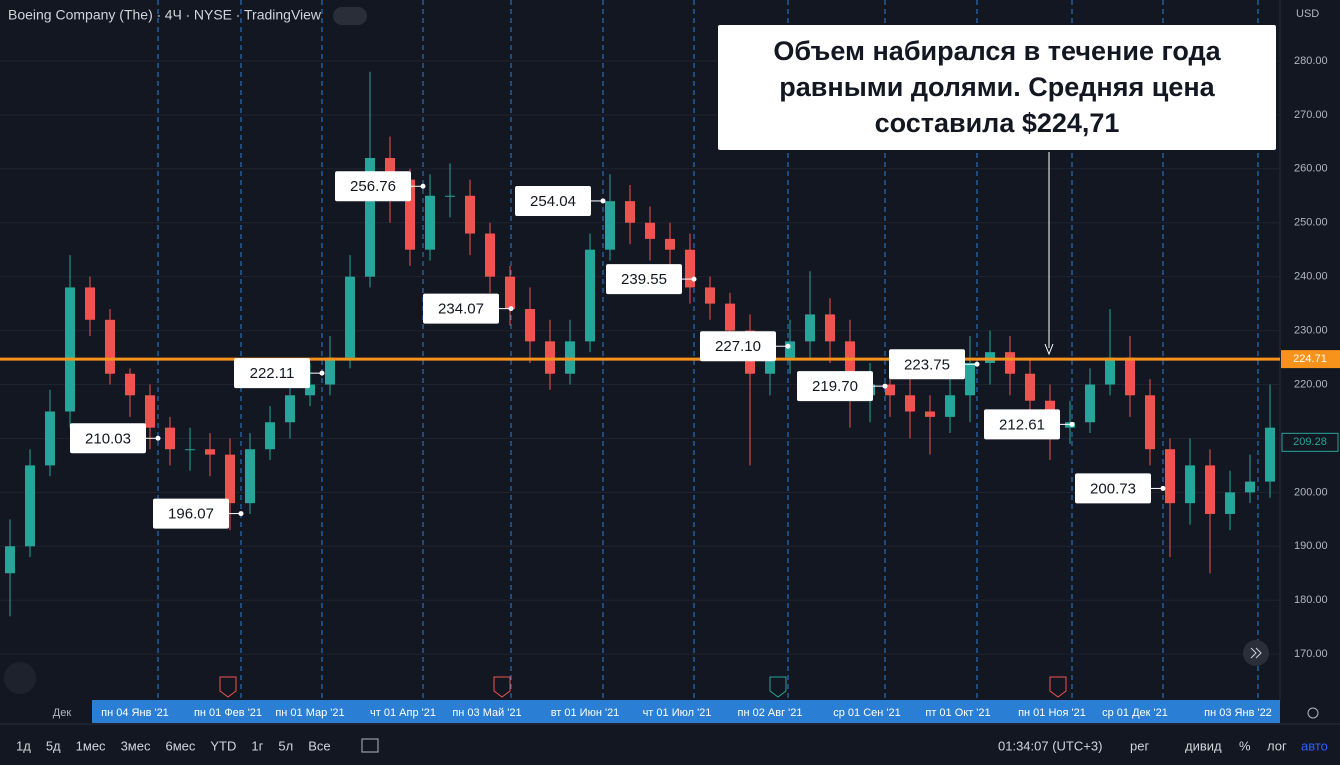 The height and width of the screenshot is (765, 1340). What do you see at coordinates (1314, 745) in the screenshot?
I see `toolbar-toggle: авто` at bounding box center [1314, 745].